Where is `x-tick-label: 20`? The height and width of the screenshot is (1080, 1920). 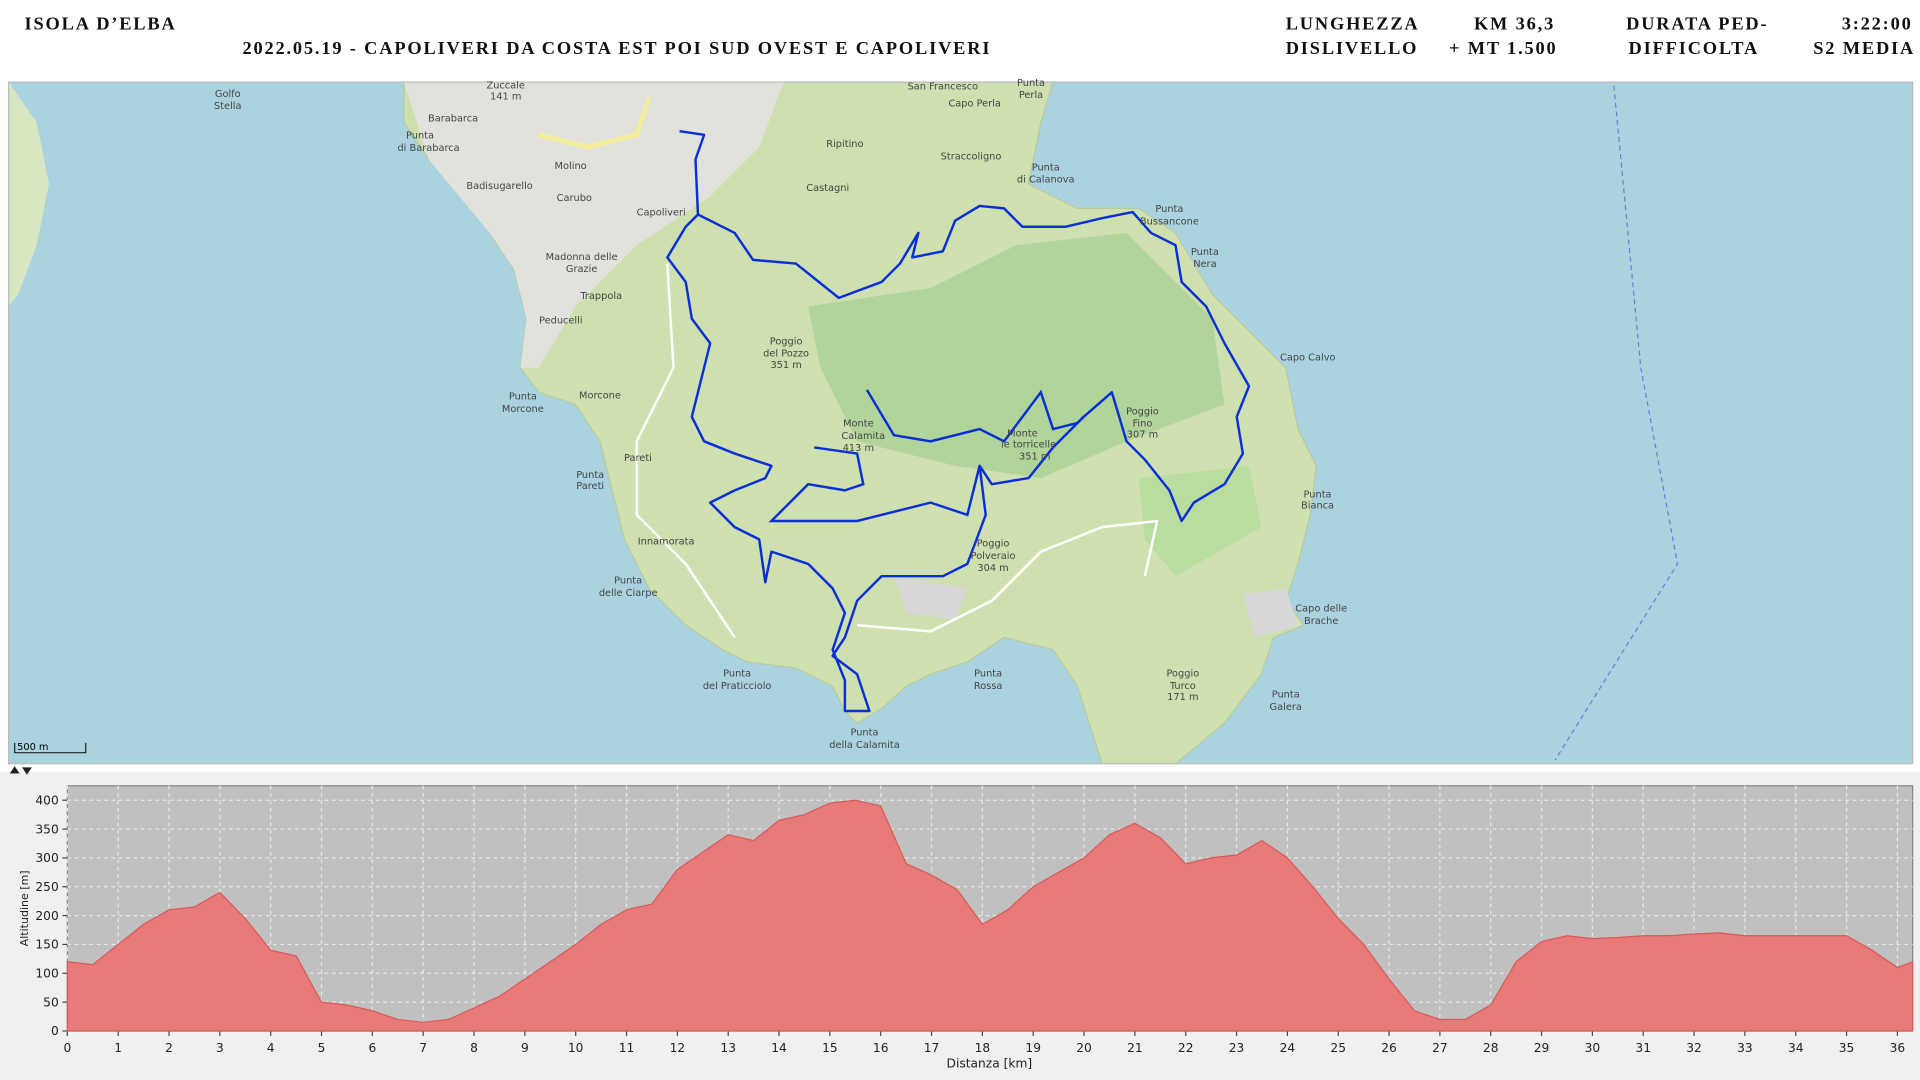
x-tick-label: 20 is located at coordinates (1084, 1048).